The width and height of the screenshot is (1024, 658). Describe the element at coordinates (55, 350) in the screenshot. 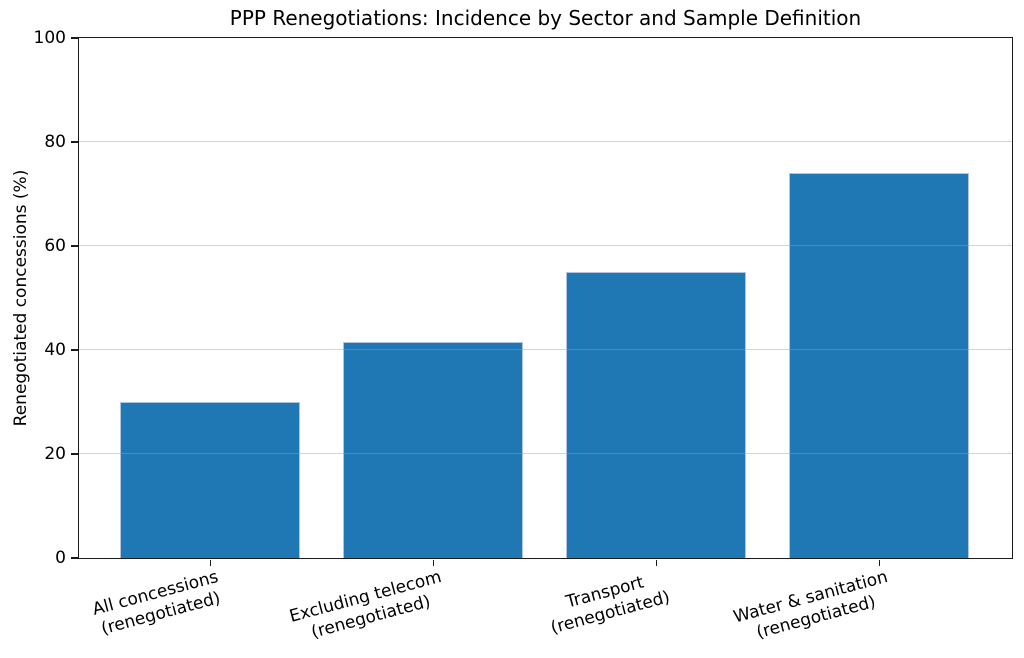

I see `y-tick-label-40: 40` at that location.